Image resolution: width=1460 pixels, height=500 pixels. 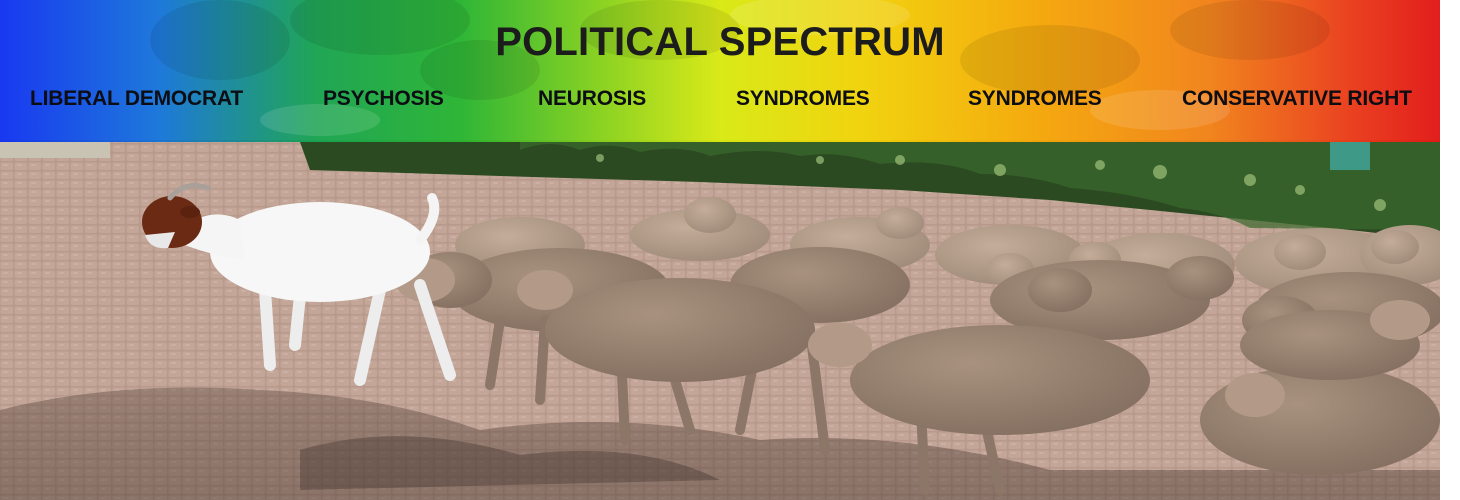 I want to click on spectrum-label-syndromes-left: SYNDROMES, so click(x=803, y=98).